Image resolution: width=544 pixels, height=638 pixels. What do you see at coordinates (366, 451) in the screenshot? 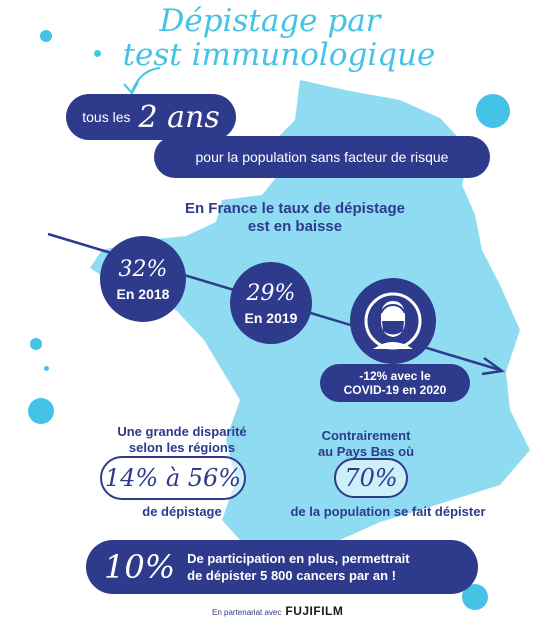
I see `netherlands-line-2: au Pays Bas où` at bounding box center [366, 451].